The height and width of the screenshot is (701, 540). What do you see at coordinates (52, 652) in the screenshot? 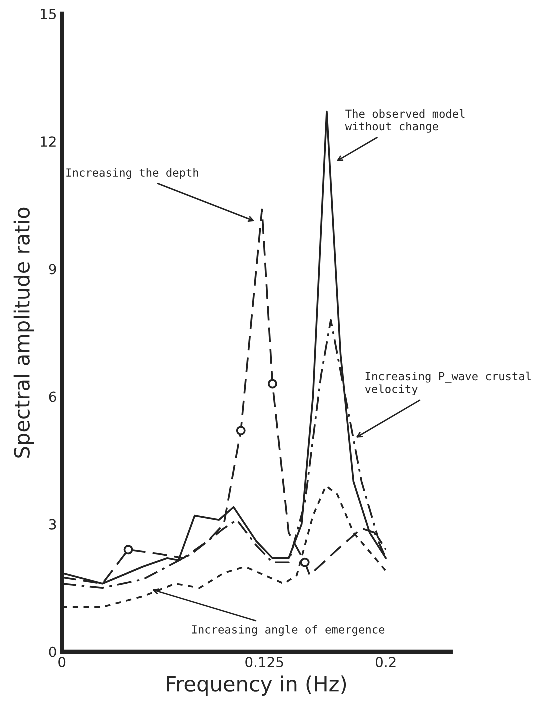
I see `y-tick-label: 0` at bounding box center [52, 652].